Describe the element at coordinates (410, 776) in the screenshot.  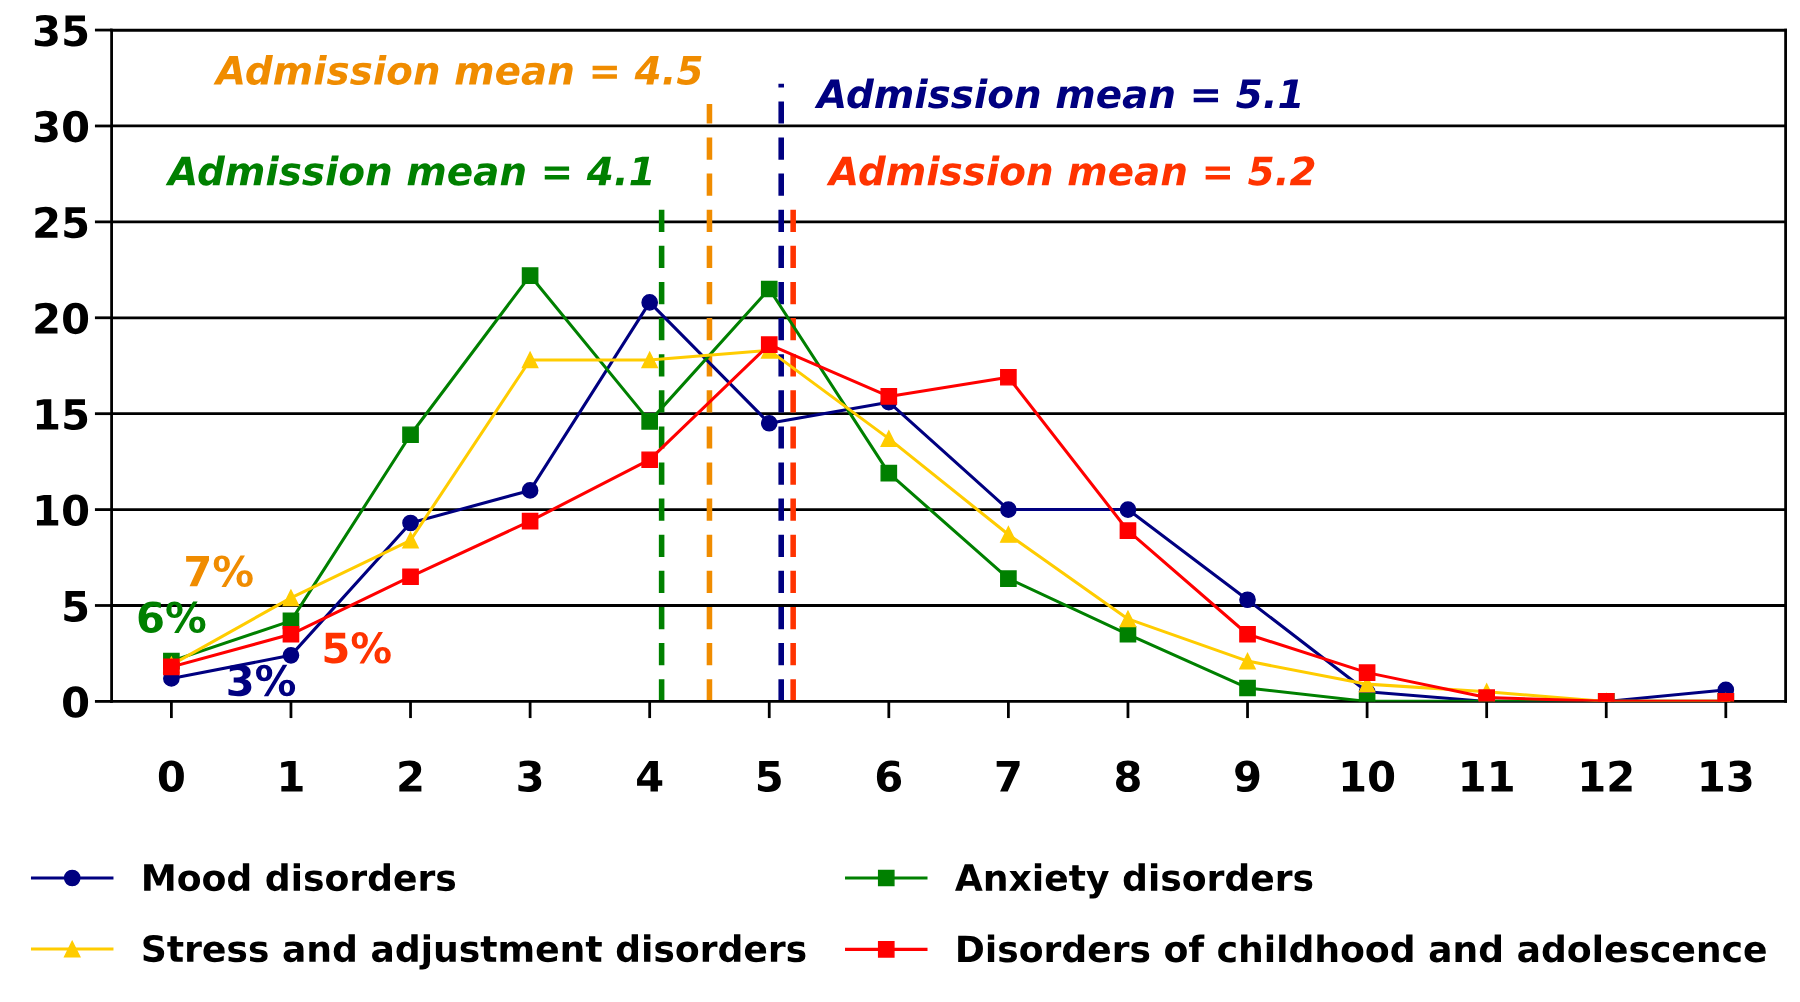
I see `x-tick-label: 2` at that location.